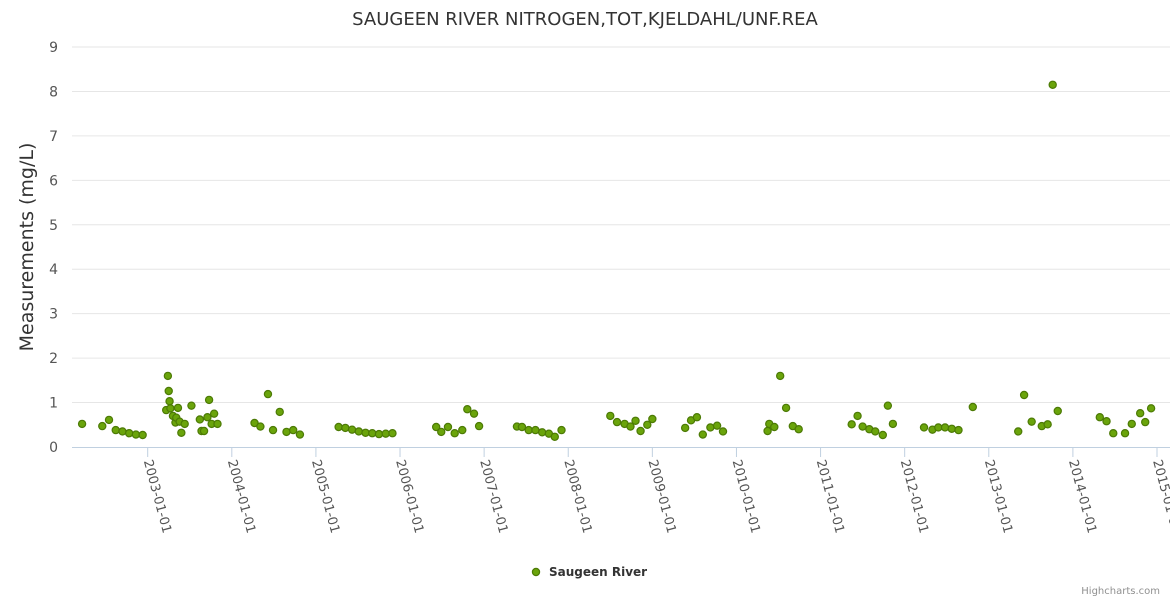  What do you see at coordinates (1120, 591) in the screenshot?
I see `highcharts-credit: Highcharts.com` at bounding box center [1120, 591].